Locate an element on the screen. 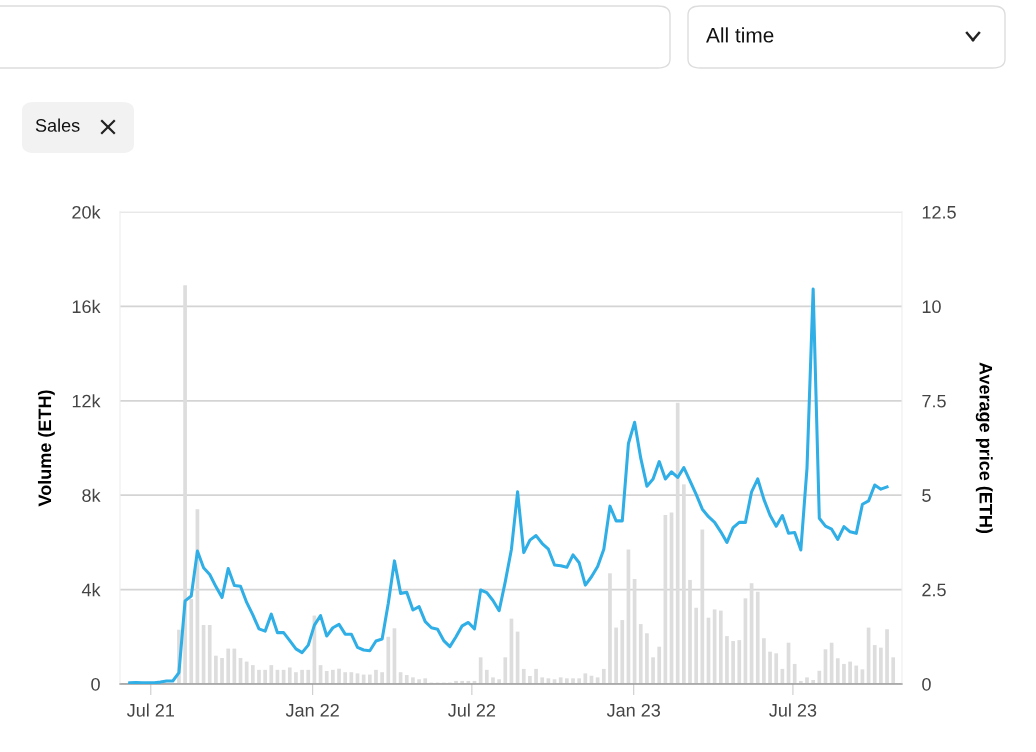 Image resolution: width=1036 pixels, height=752 pixels. y2-axis-title: Average price (ETH) is located at coordinates (984, 448).